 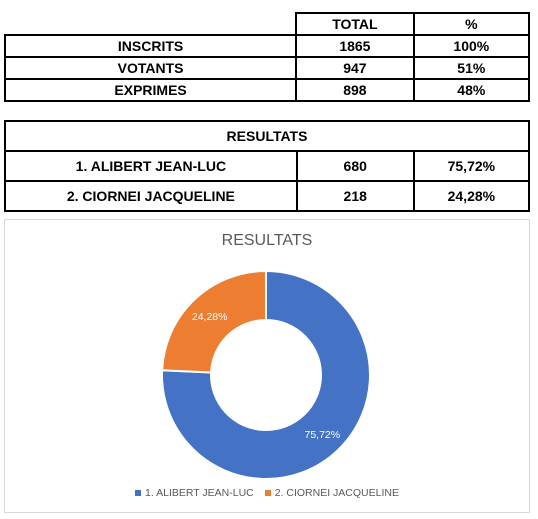 What do you see at coordinates (210, 317) in the screenshot?
I see `donut-data-label-2: 24,28%` at bounding box center [210, 317].